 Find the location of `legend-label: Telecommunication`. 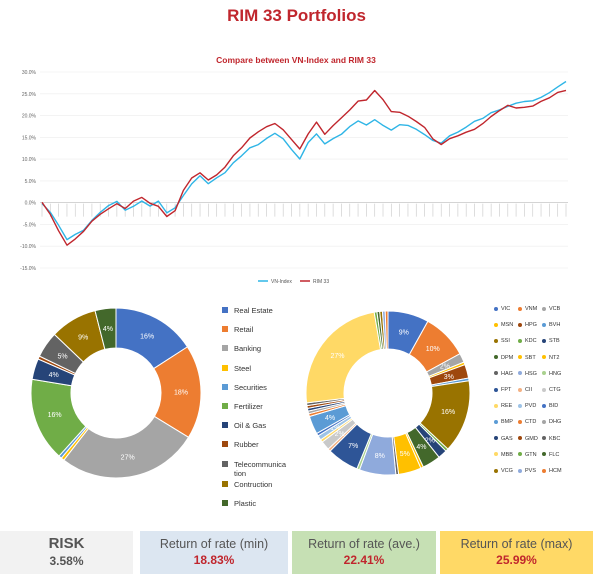

legend-label: Telecommunication is located at coordinates (260, 468).